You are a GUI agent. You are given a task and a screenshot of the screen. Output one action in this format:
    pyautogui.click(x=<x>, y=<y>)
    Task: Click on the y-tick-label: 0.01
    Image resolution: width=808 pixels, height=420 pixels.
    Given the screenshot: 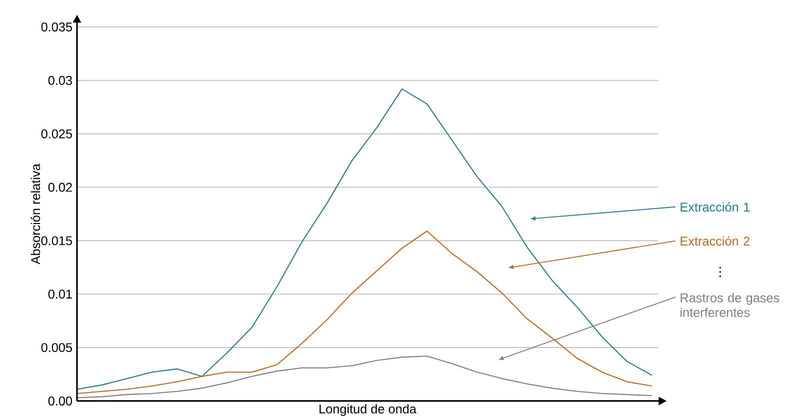 What is the action you would take?
    pyautogui.click(x=60, y=294)
    